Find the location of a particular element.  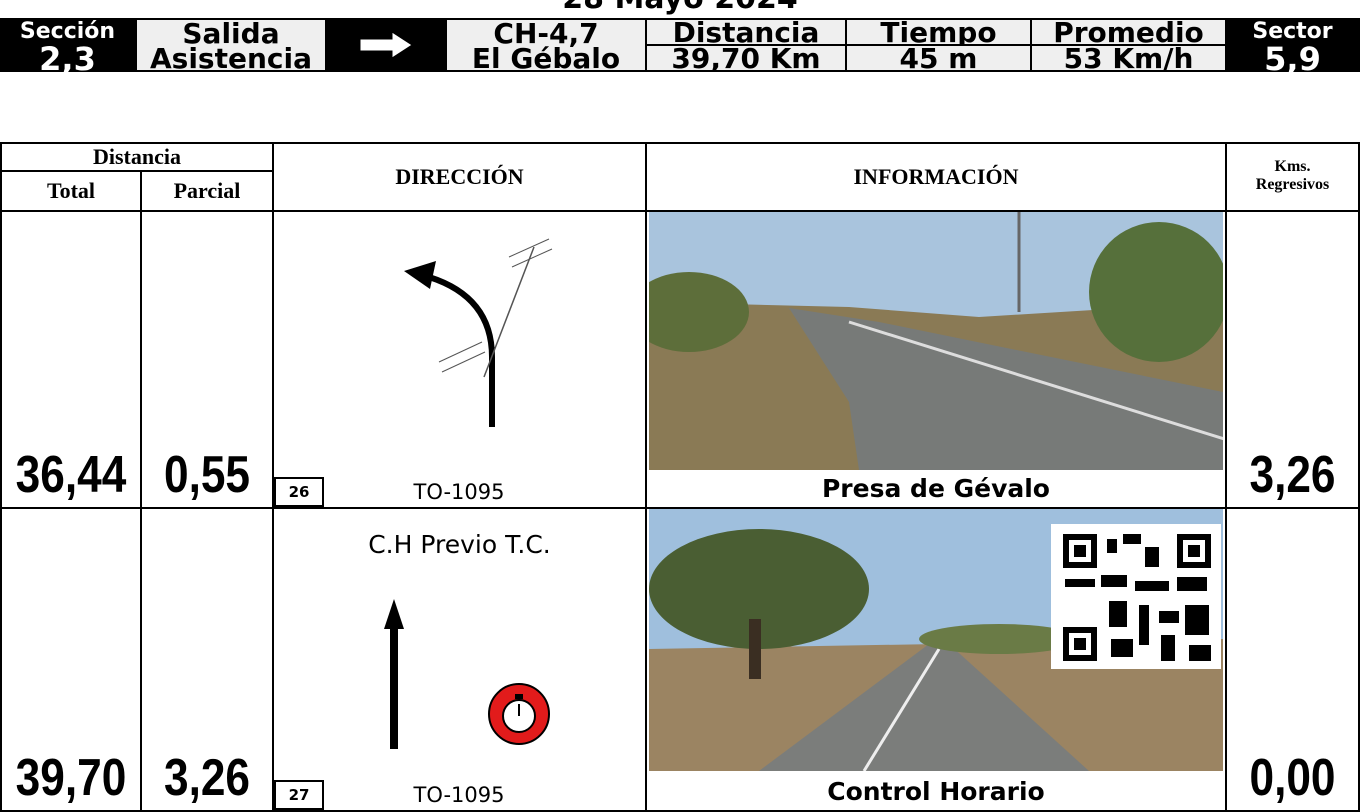

start-line2: Asistencia is located at coordinates (231, 58).